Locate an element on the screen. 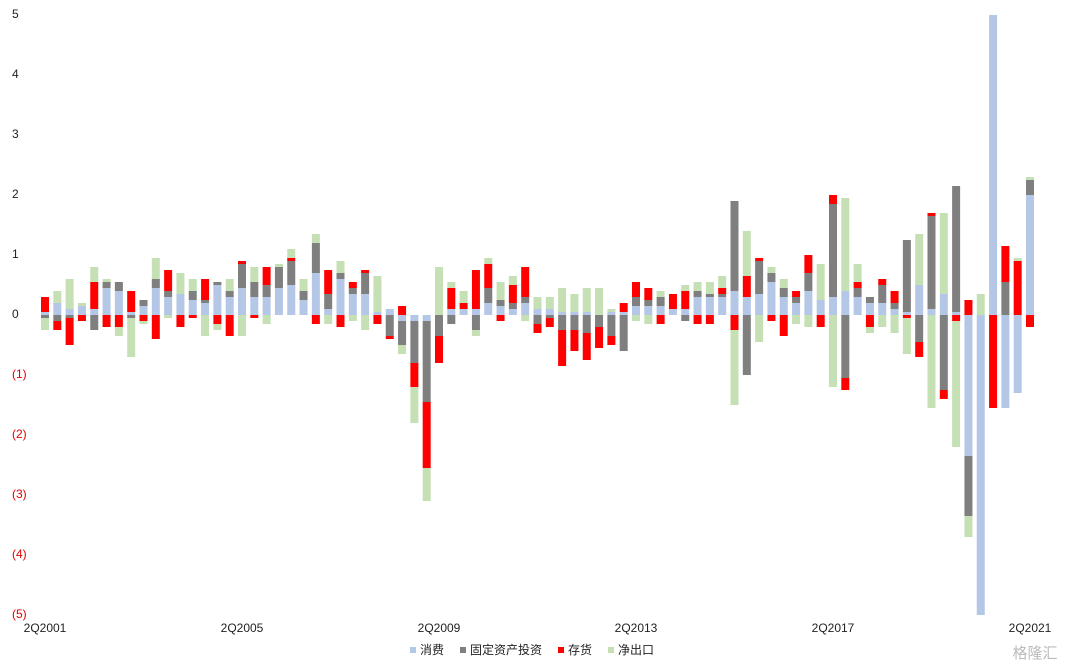 This screenshot has height=670, width=1080. x-tick-label: 2Q2021 is located at coordinates (1030, 628).